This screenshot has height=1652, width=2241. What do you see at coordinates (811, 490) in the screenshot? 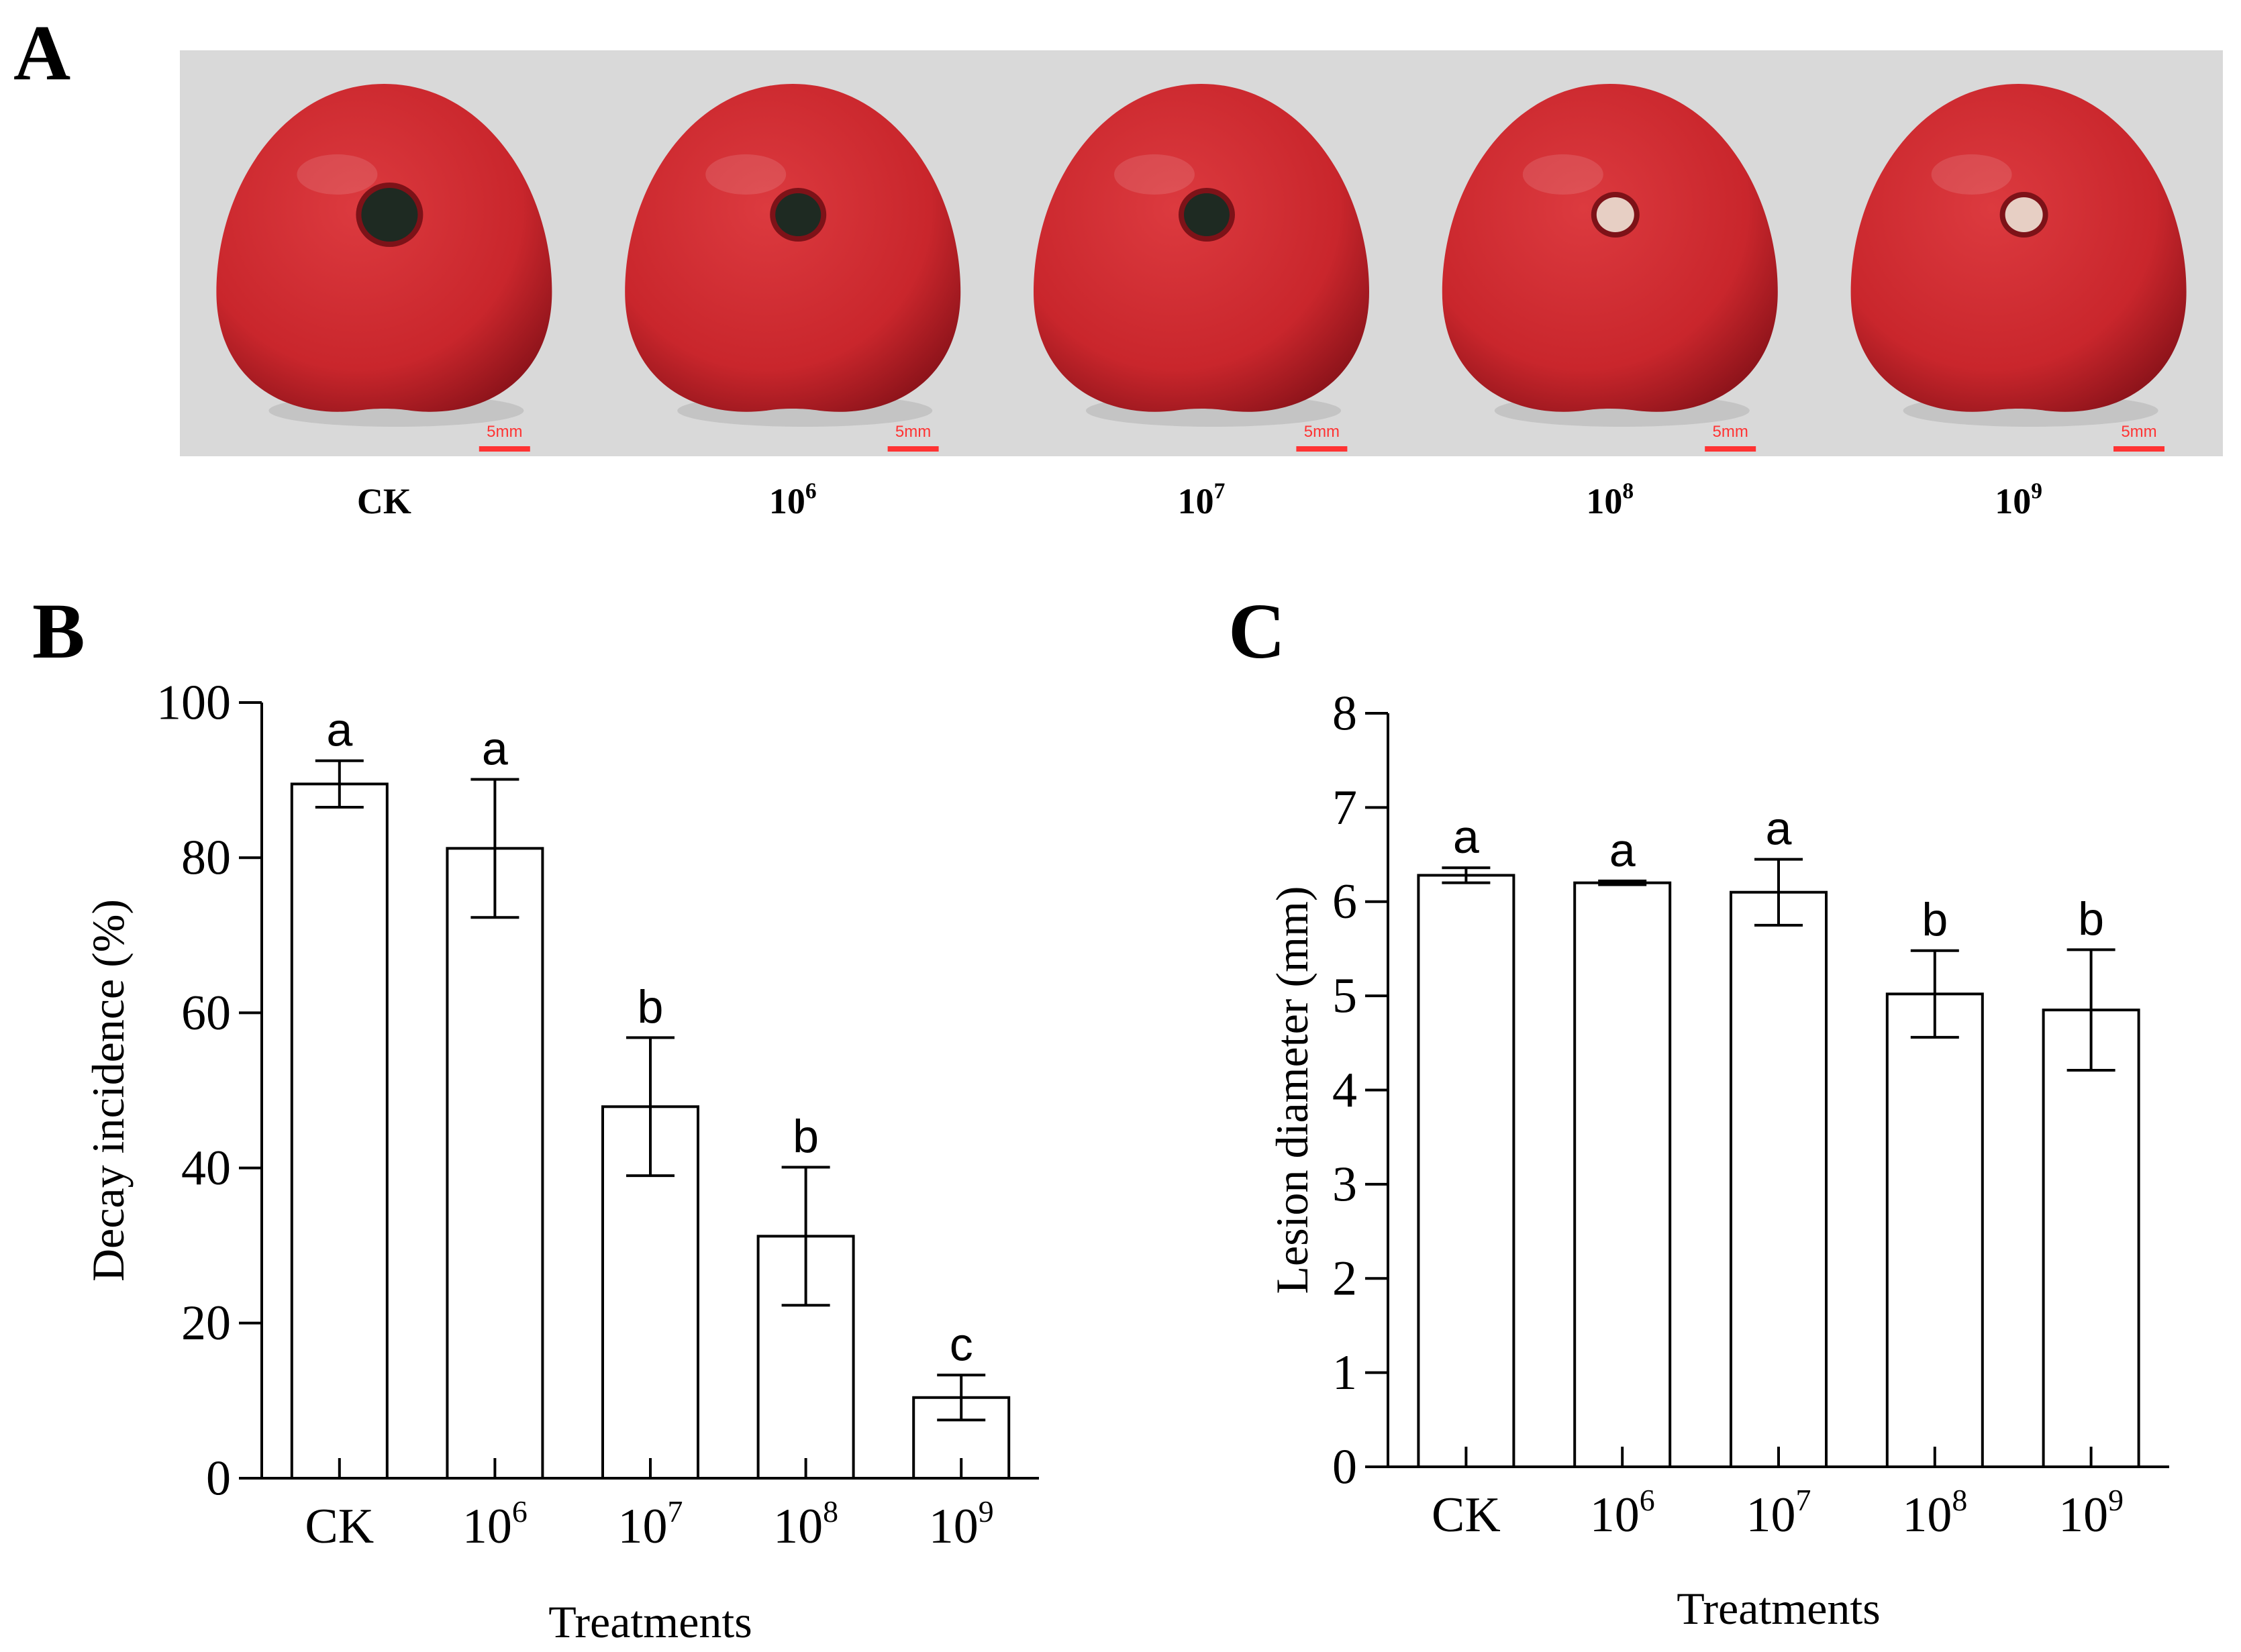
I see `photo-label-1-sup: 6` at bounding box center [811, 490].